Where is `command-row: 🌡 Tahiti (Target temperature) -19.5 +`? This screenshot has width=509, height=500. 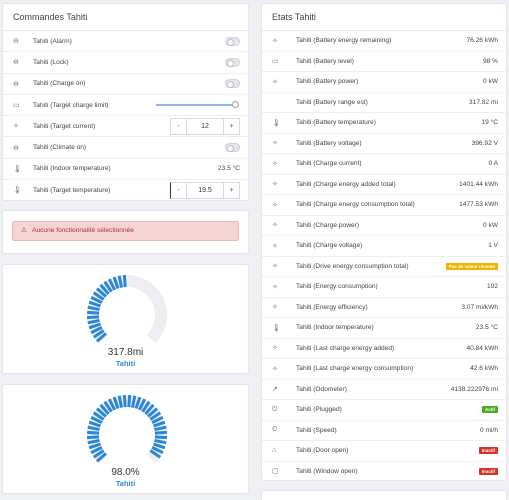
command-row: 🌡 Tahiti (Target temperature) -19.5 + is located at coordinates (125, 190).